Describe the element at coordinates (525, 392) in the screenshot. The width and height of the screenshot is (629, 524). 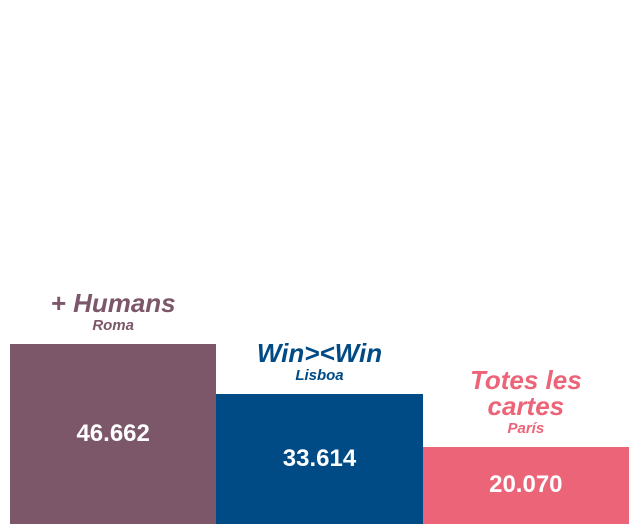
I see `category-label: Totes les cartes` at that location.